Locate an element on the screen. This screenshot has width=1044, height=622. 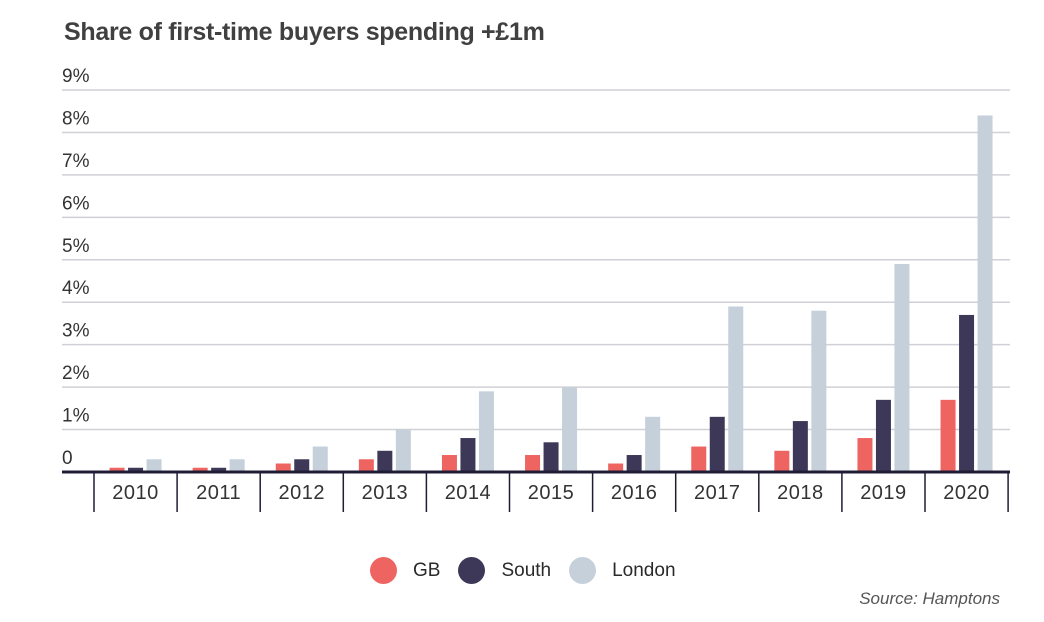
legend-item-gb: GB is located at coordinates (405, 570).